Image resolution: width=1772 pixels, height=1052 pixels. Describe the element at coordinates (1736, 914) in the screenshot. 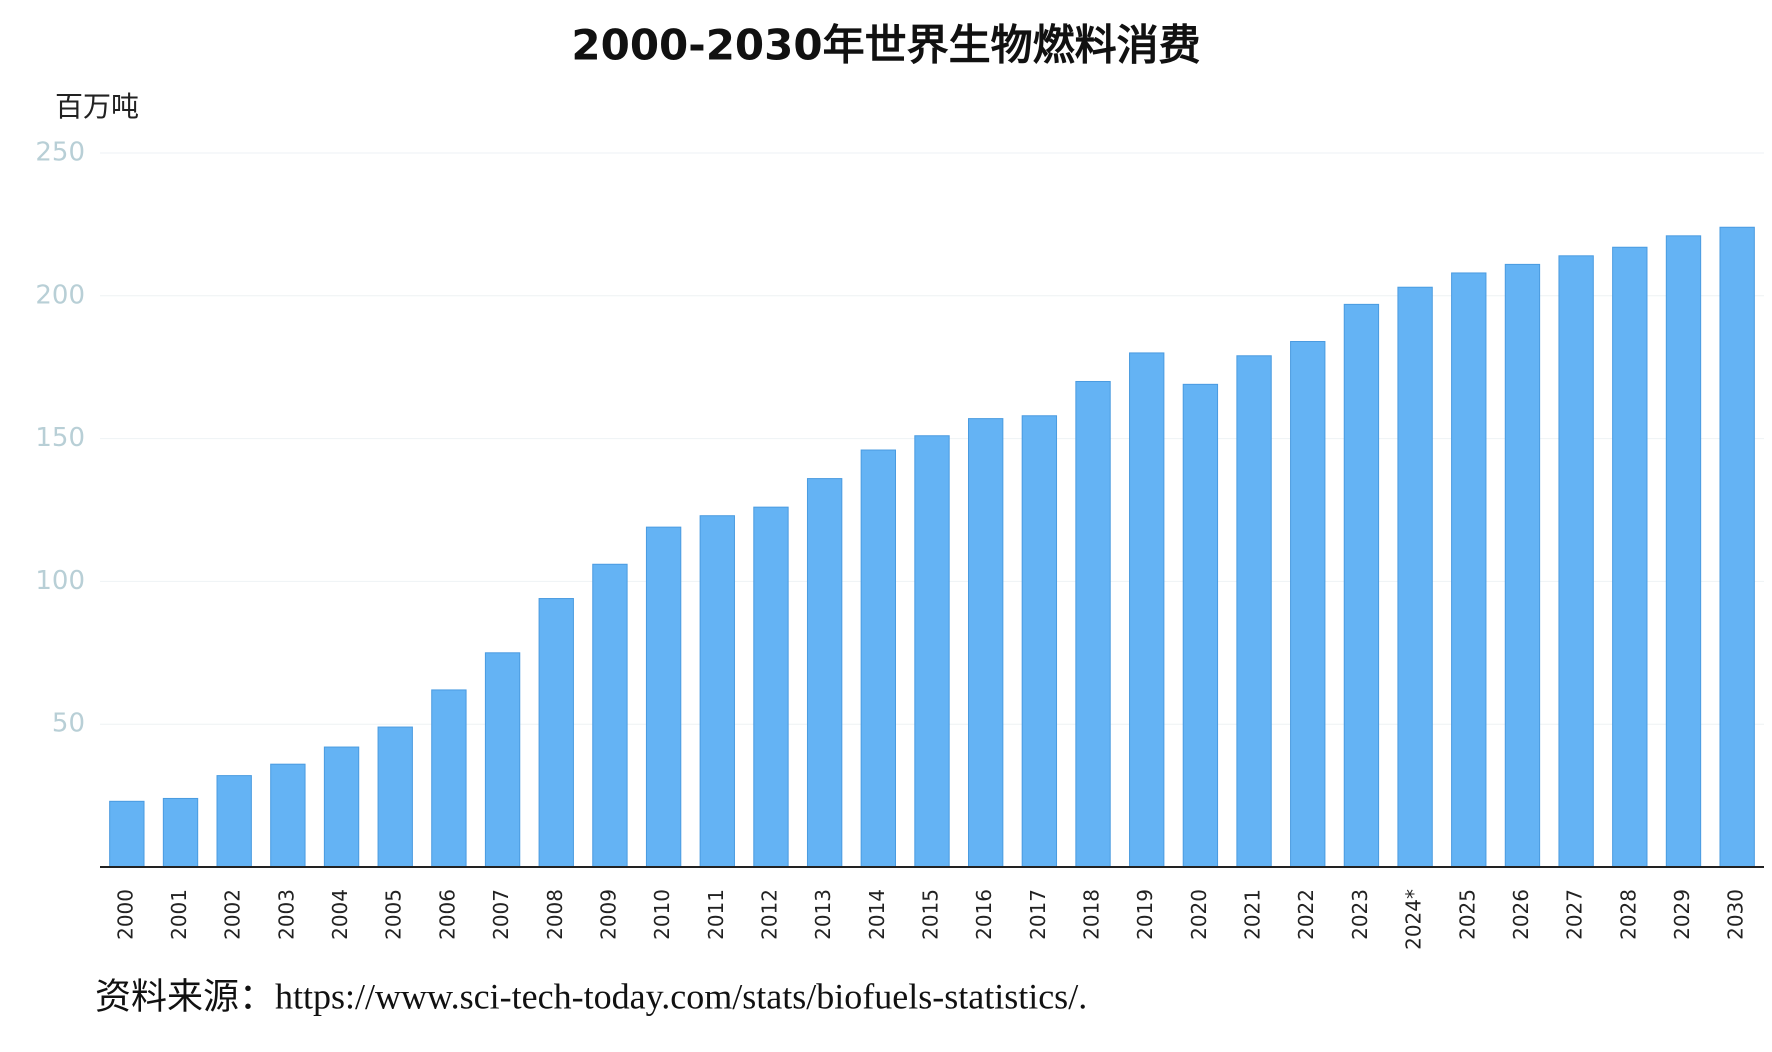

I see `x-tick-label: 2030` at that location.